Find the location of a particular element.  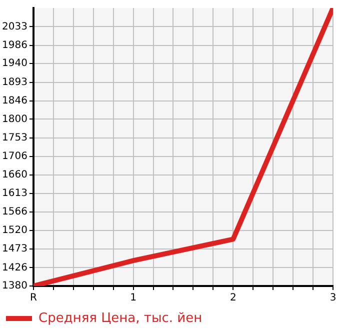

y-tick-label: 1986 is located at coordinates (15, 45).